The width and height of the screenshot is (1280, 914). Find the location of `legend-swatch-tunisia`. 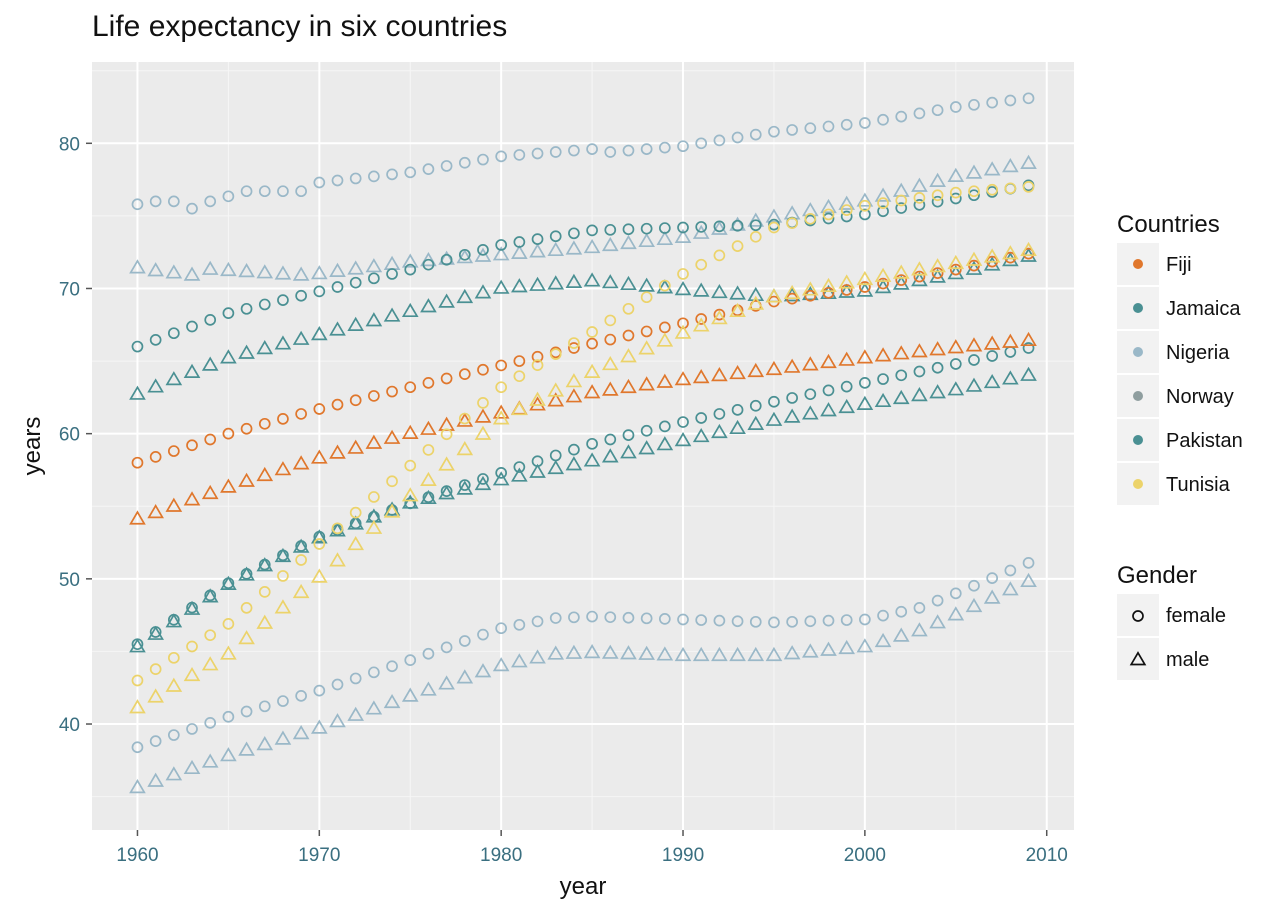

legend-swatch-tunisia is located at coordinates (1138, 484).